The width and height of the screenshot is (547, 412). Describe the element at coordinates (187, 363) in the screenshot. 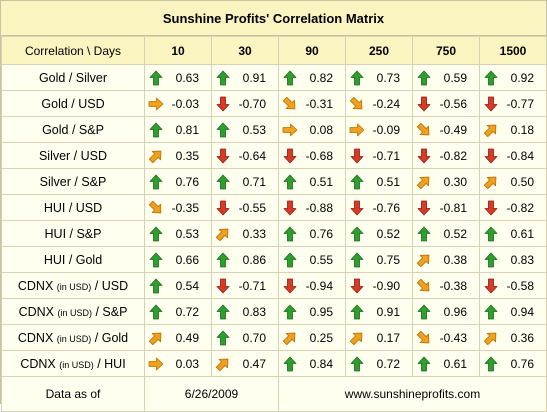

I see `correlation-value: 0.03` at that location.